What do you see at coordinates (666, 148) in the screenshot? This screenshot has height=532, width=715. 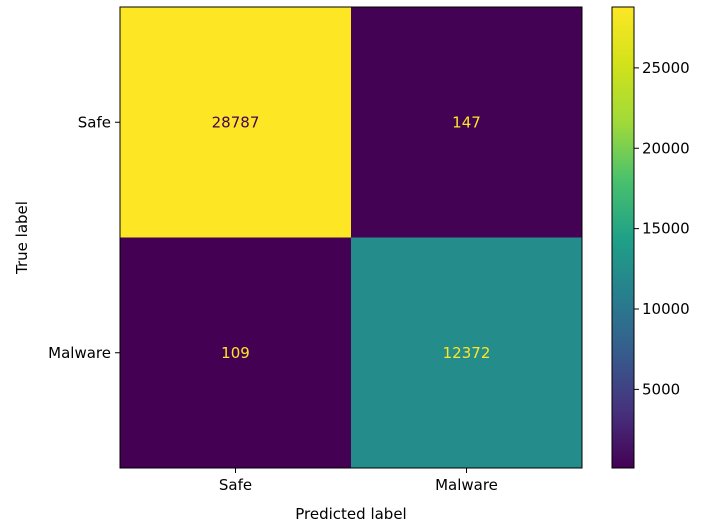 I see `colorbar-tick-label: 20000` at bounding box center [666, 148].